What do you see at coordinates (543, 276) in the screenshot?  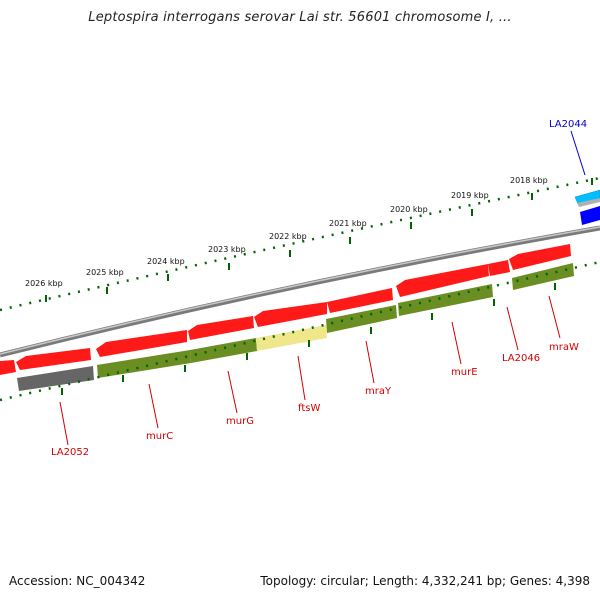 I see `gene-block-mraW` at bounding box center [543, 276].